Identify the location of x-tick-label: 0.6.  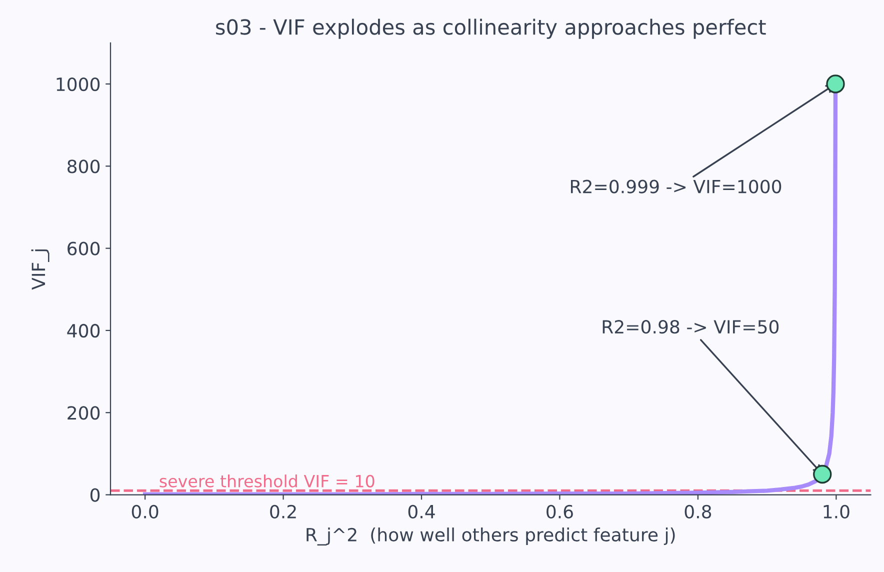
(559, 511).